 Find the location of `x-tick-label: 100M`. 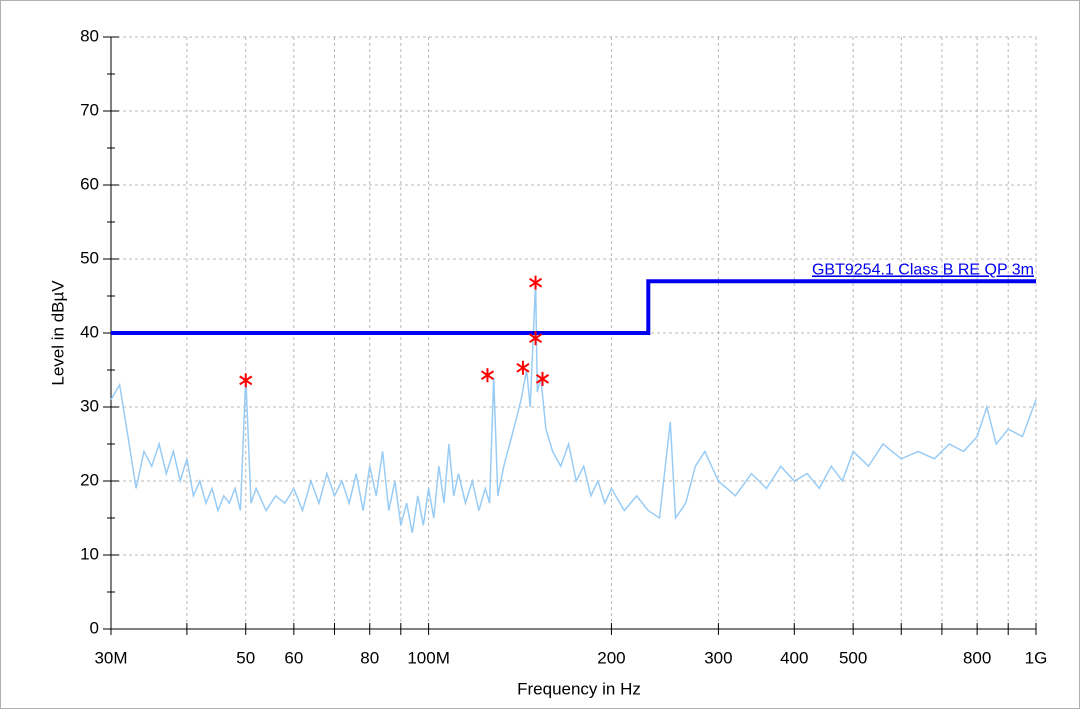

x-tick-label: 100M is located at coordinates (428, 657).